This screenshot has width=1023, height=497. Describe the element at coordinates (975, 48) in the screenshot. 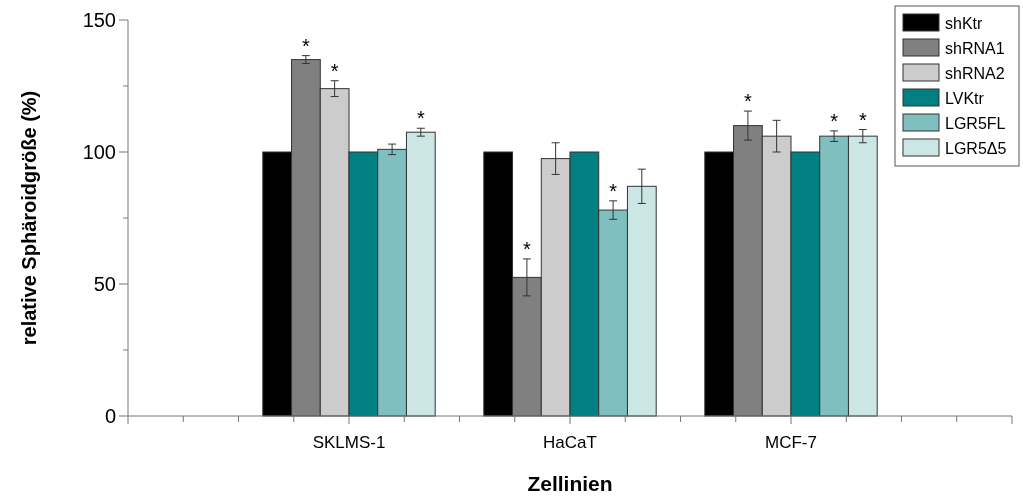

I see `legend-label: shRNA1` at that location.